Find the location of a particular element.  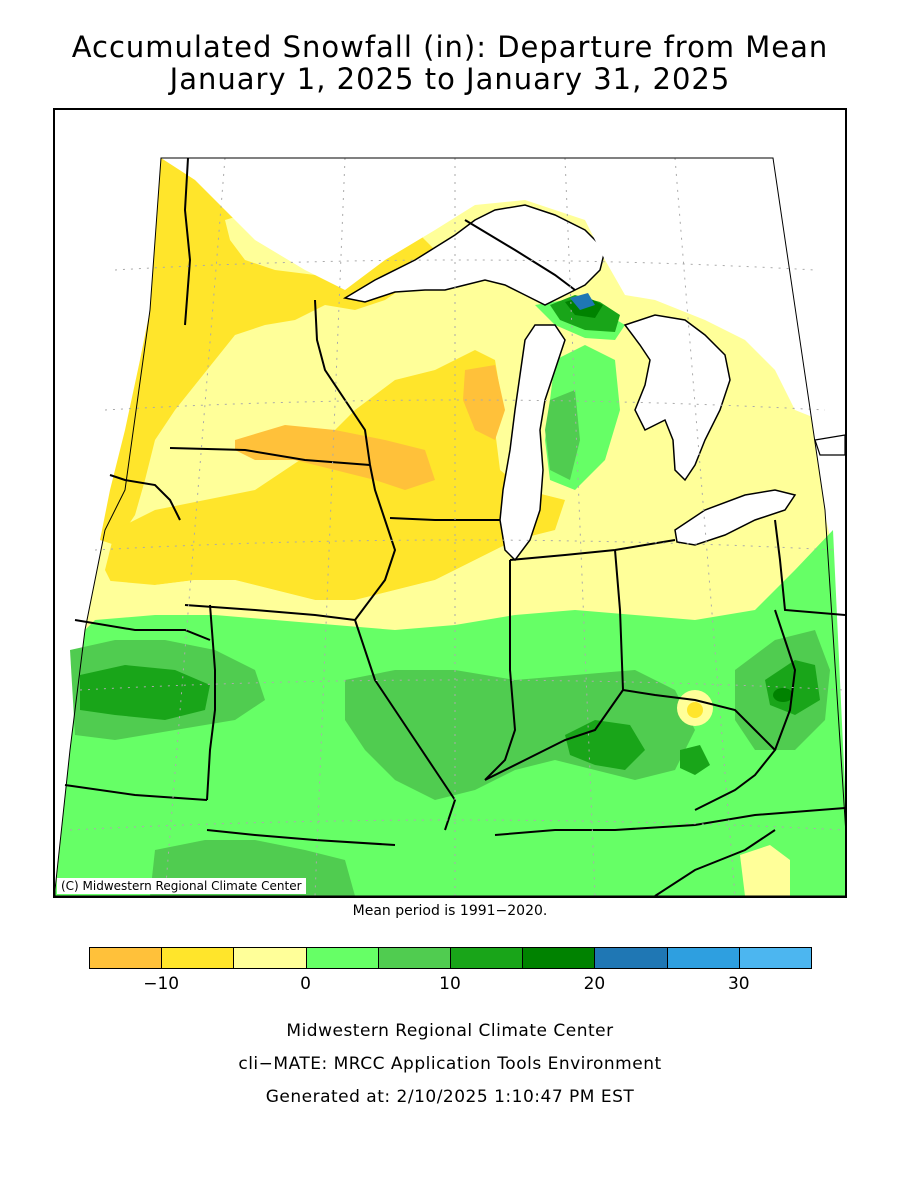

border-mn-south is located at coordinates (270, 456).